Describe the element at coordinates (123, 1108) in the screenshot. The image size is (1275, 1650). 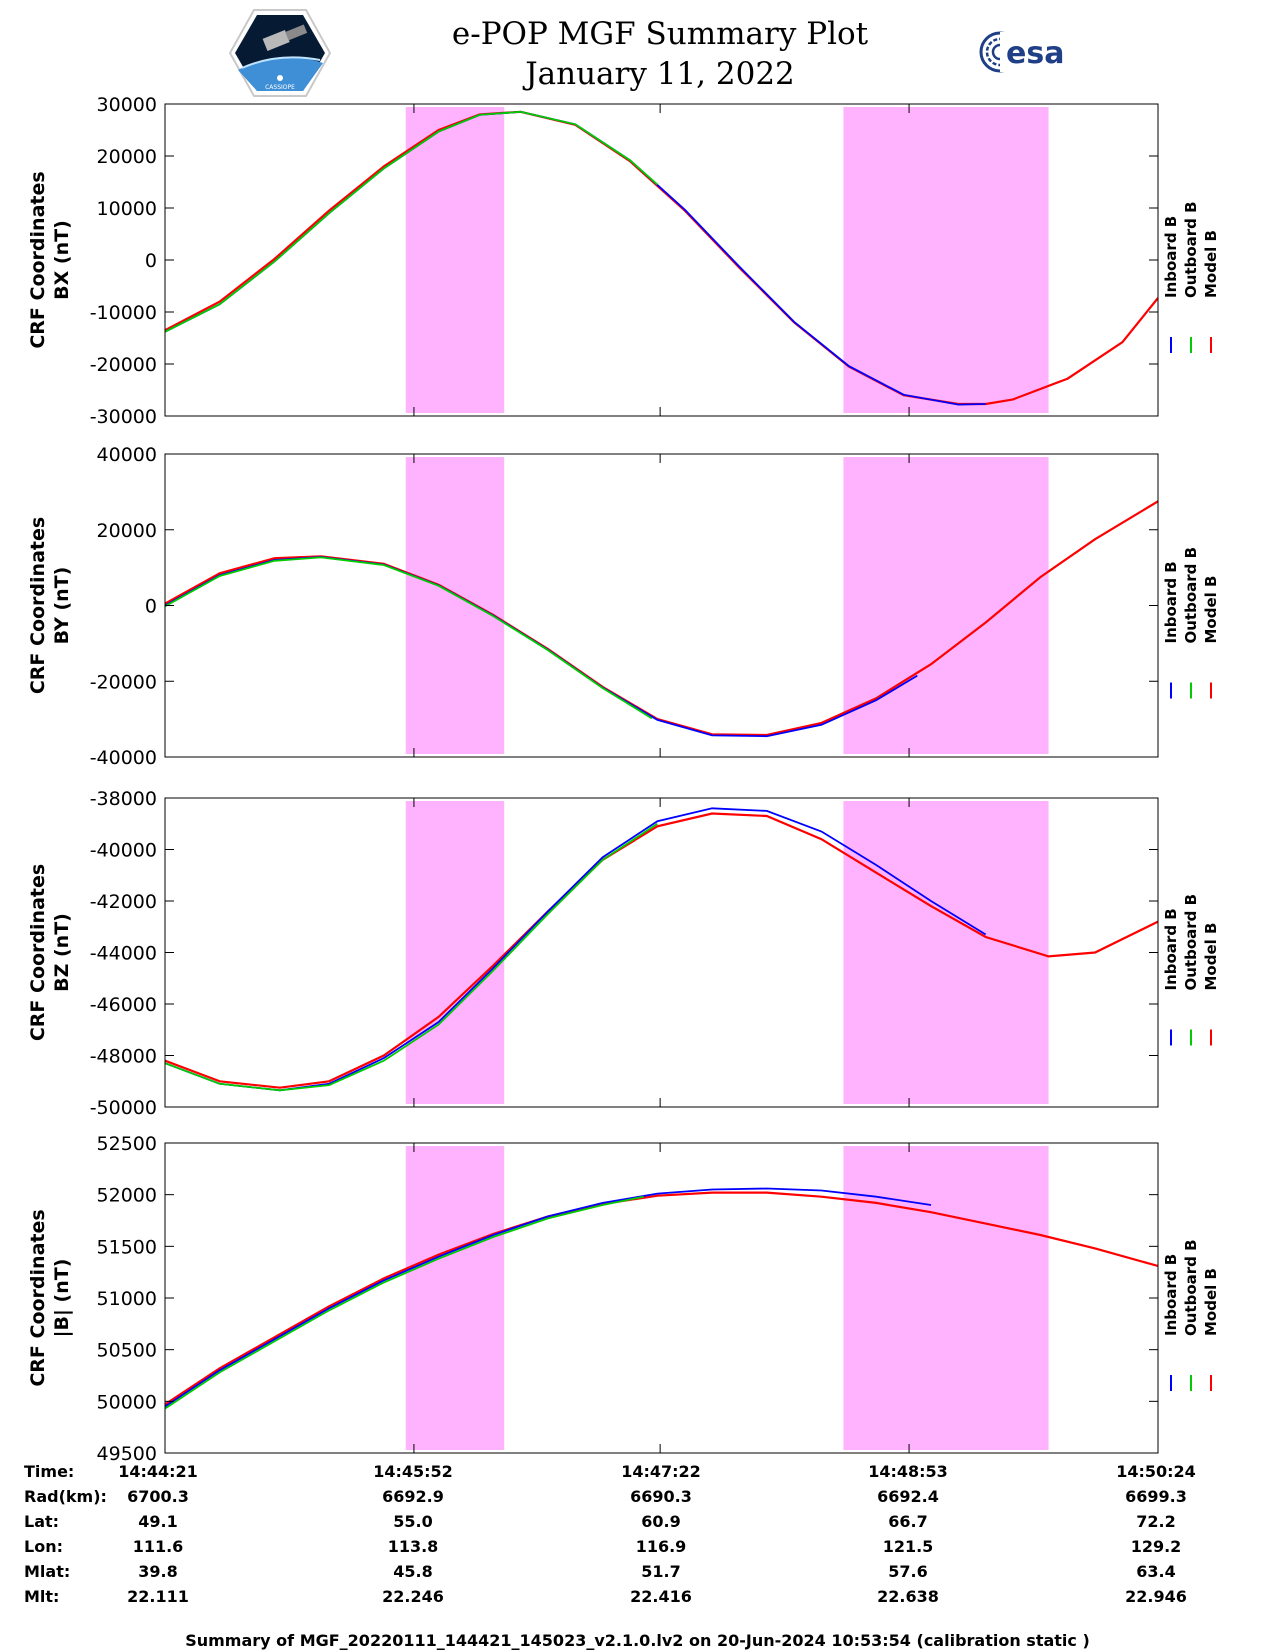
I see `y-tick-label: -50000` at that location.